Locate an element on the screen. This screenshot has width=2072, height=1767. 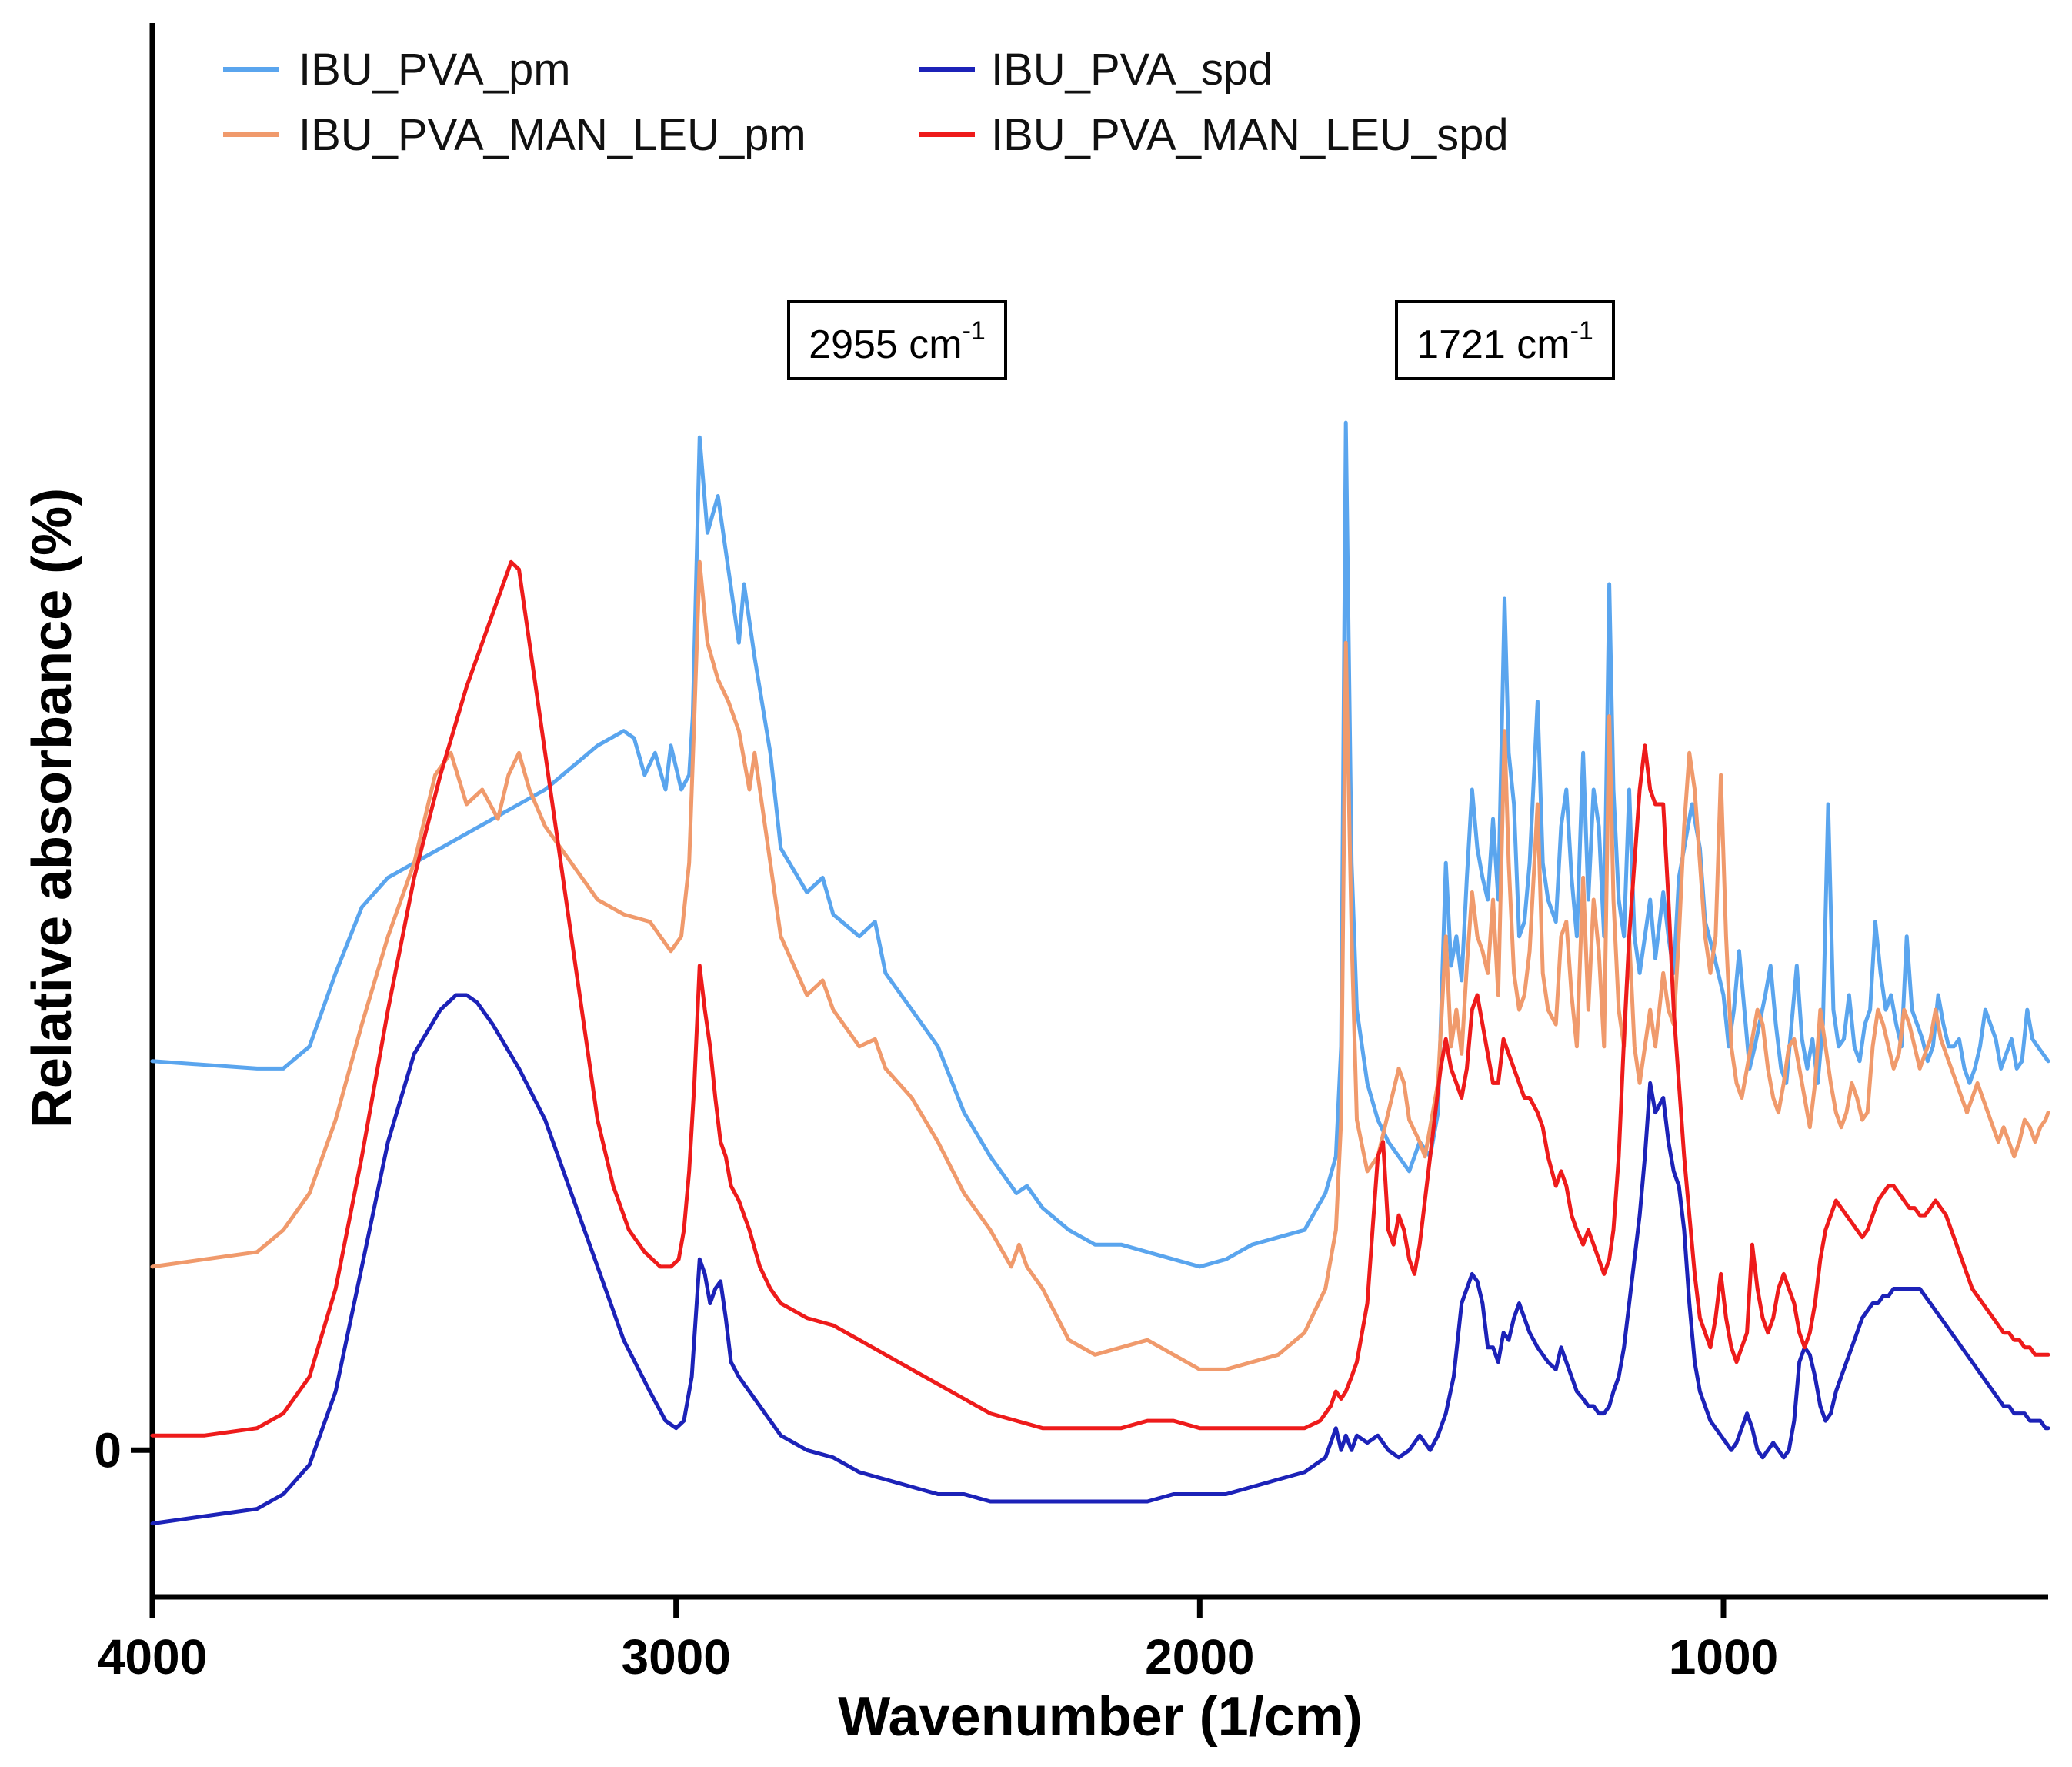
x-axis-title: Wavenumber (1/cm) is located at coordinates (1100, 1717).